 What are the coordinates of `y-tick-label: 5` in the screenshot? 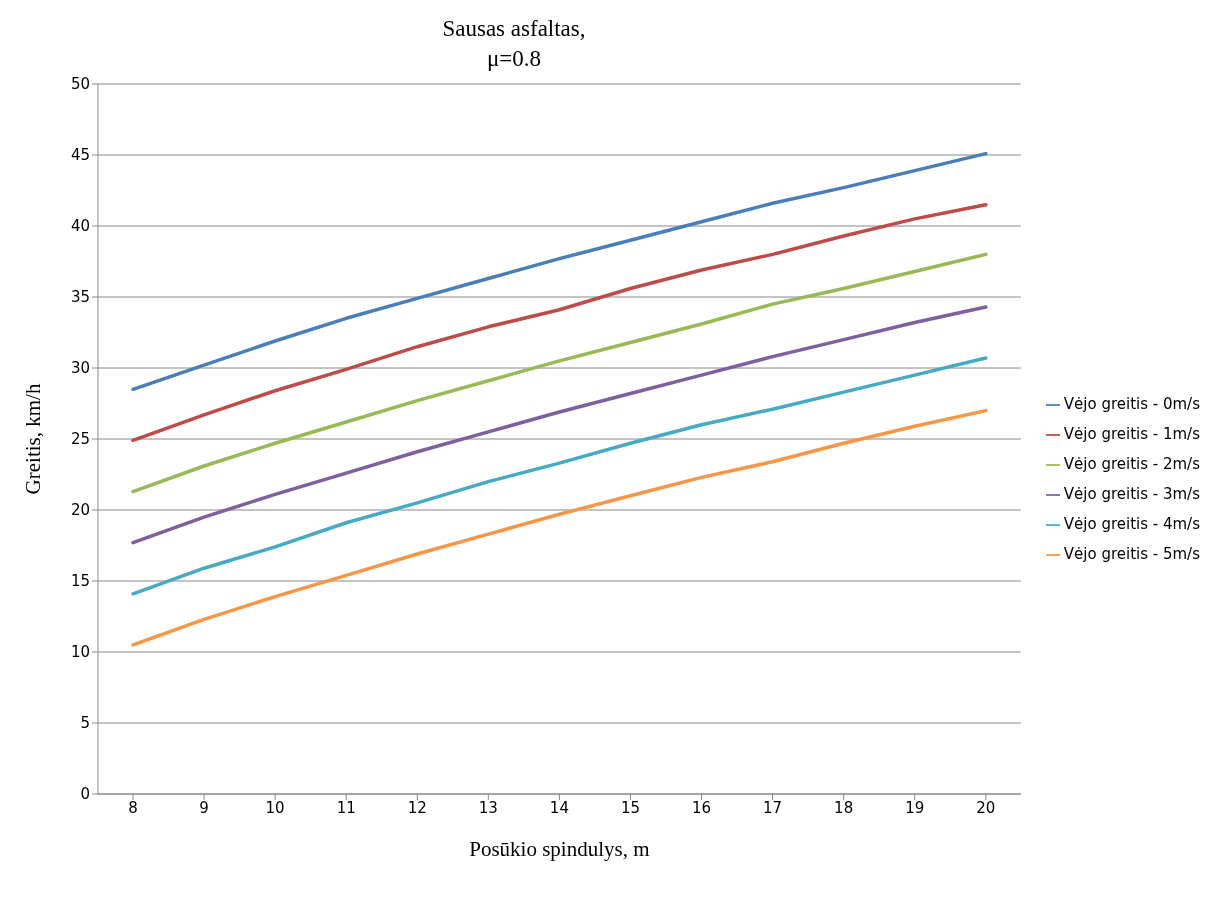 It's located at (85, 723).